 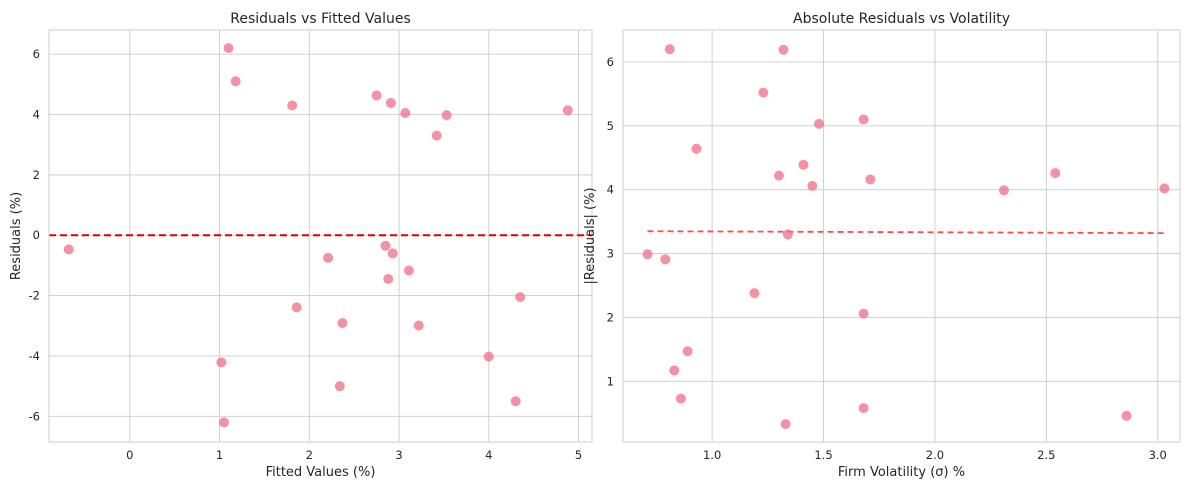 What do you see at coordinates (34, 296) in the screenshot?
I see `y-tick-label: -2` at bounding box center [34, 296].